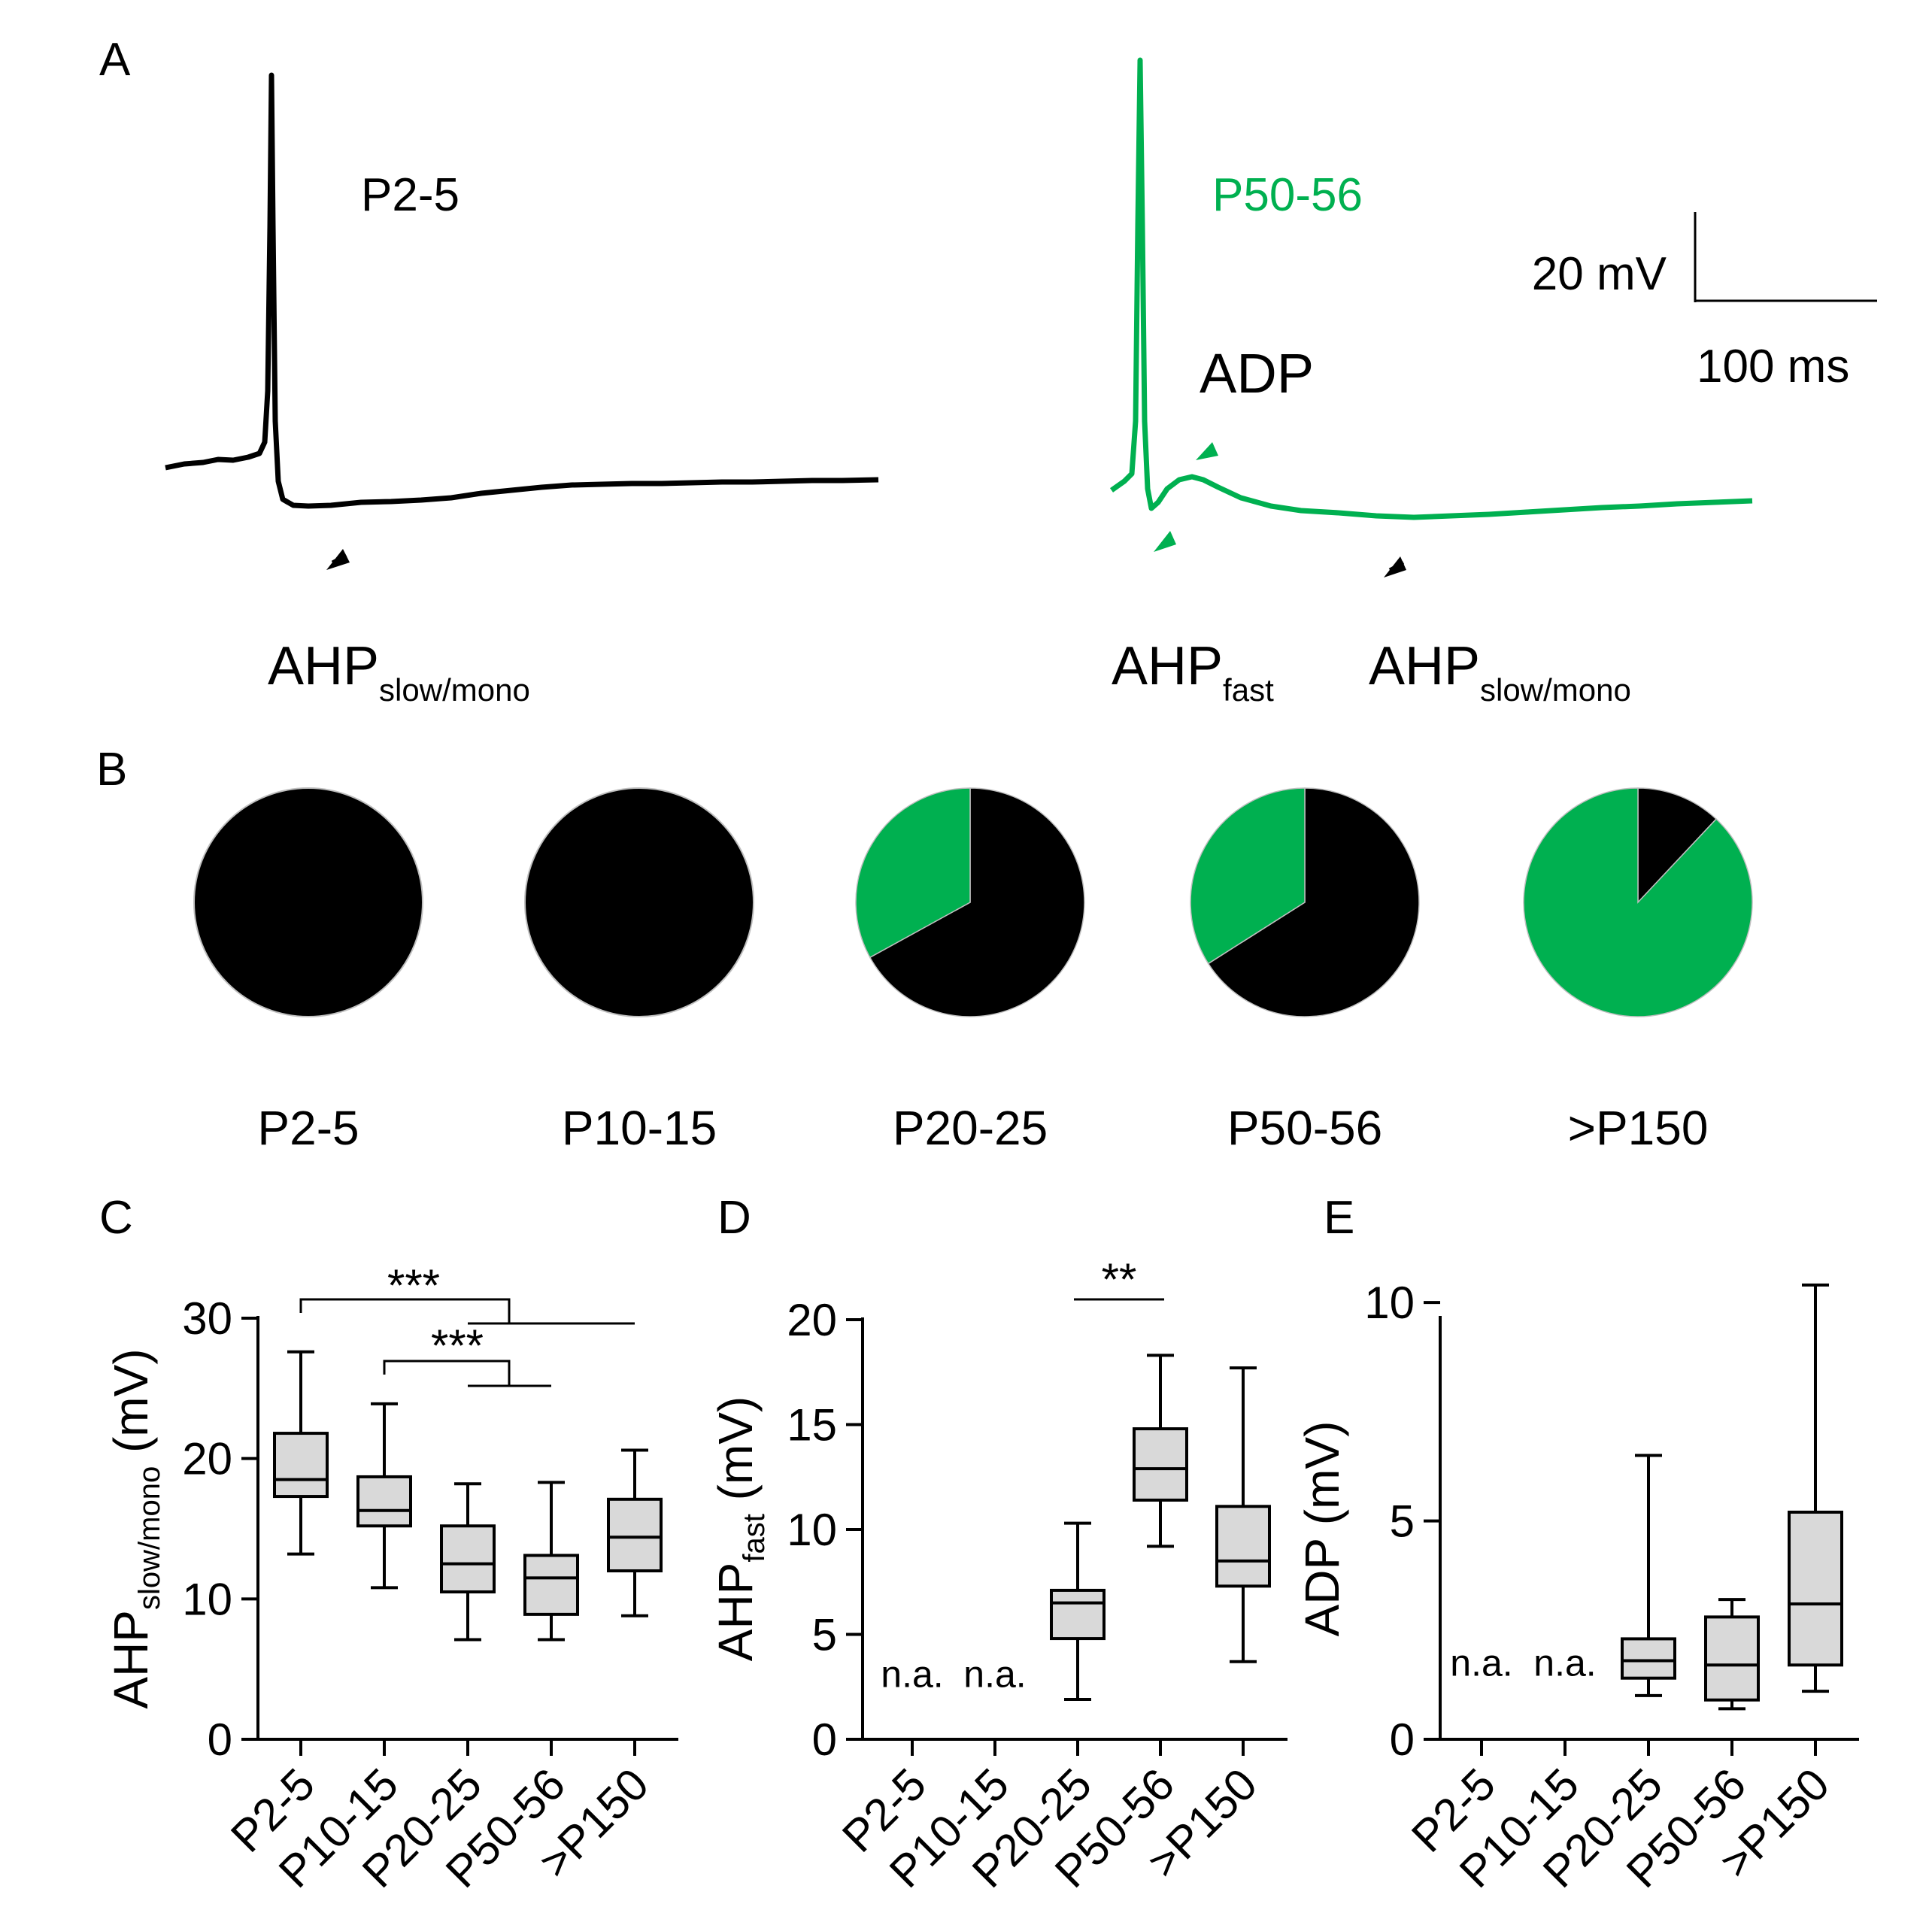 Image resolution: width=1932 pixels, height=1919 pixels. I want to click on ahp-sub-text: slow/mono, so click(454, 690).